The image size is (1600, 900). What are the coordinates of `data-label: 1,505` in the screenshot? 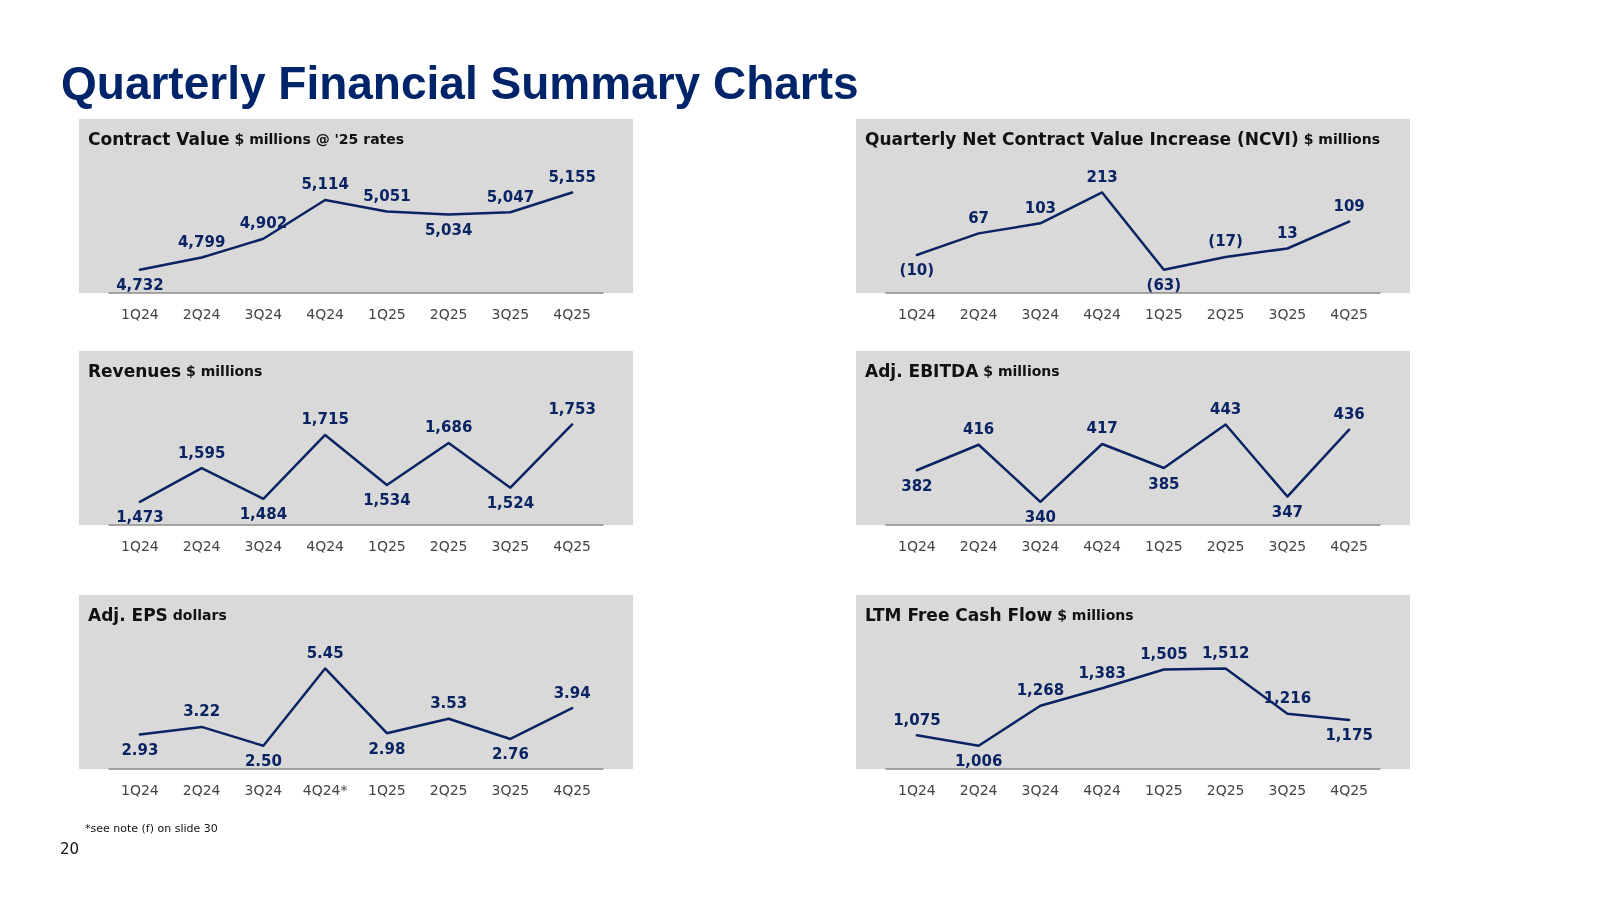 It's located at (1164, 654).